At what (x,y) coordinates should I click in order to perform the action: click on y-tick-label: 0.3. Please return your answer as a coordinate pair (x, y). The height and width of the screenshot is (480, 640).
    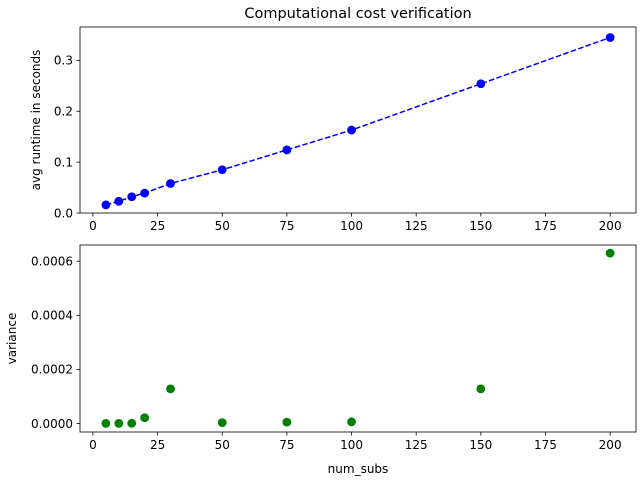
    Looking at the image, I should click on (63, 61).